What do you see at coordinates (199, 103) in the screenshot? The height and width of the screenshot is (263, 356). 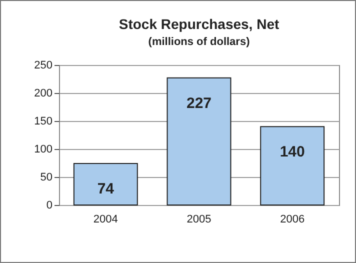 I see `data-label: 227` at bounding box center [199, 103].